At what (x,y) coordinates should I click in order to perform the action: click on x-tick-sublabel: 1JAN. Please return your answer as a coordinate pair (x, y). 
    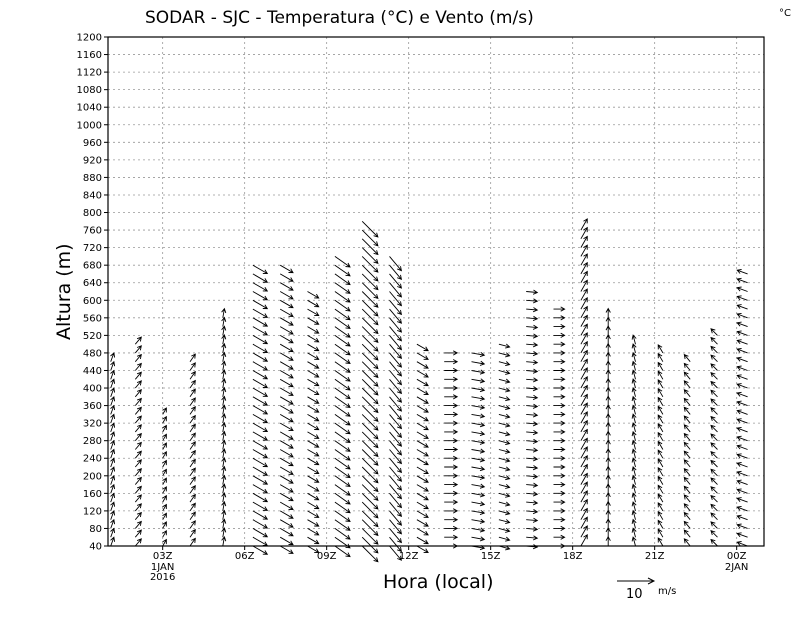
    Looking at the image, I should click on (162, 567).